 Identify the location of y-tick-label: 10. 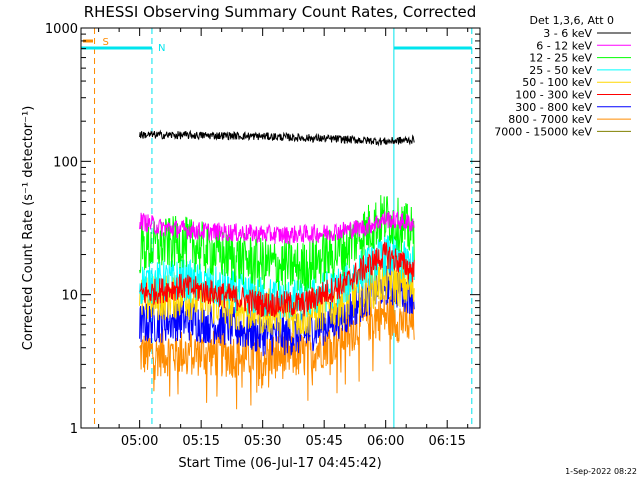
(69, 296).